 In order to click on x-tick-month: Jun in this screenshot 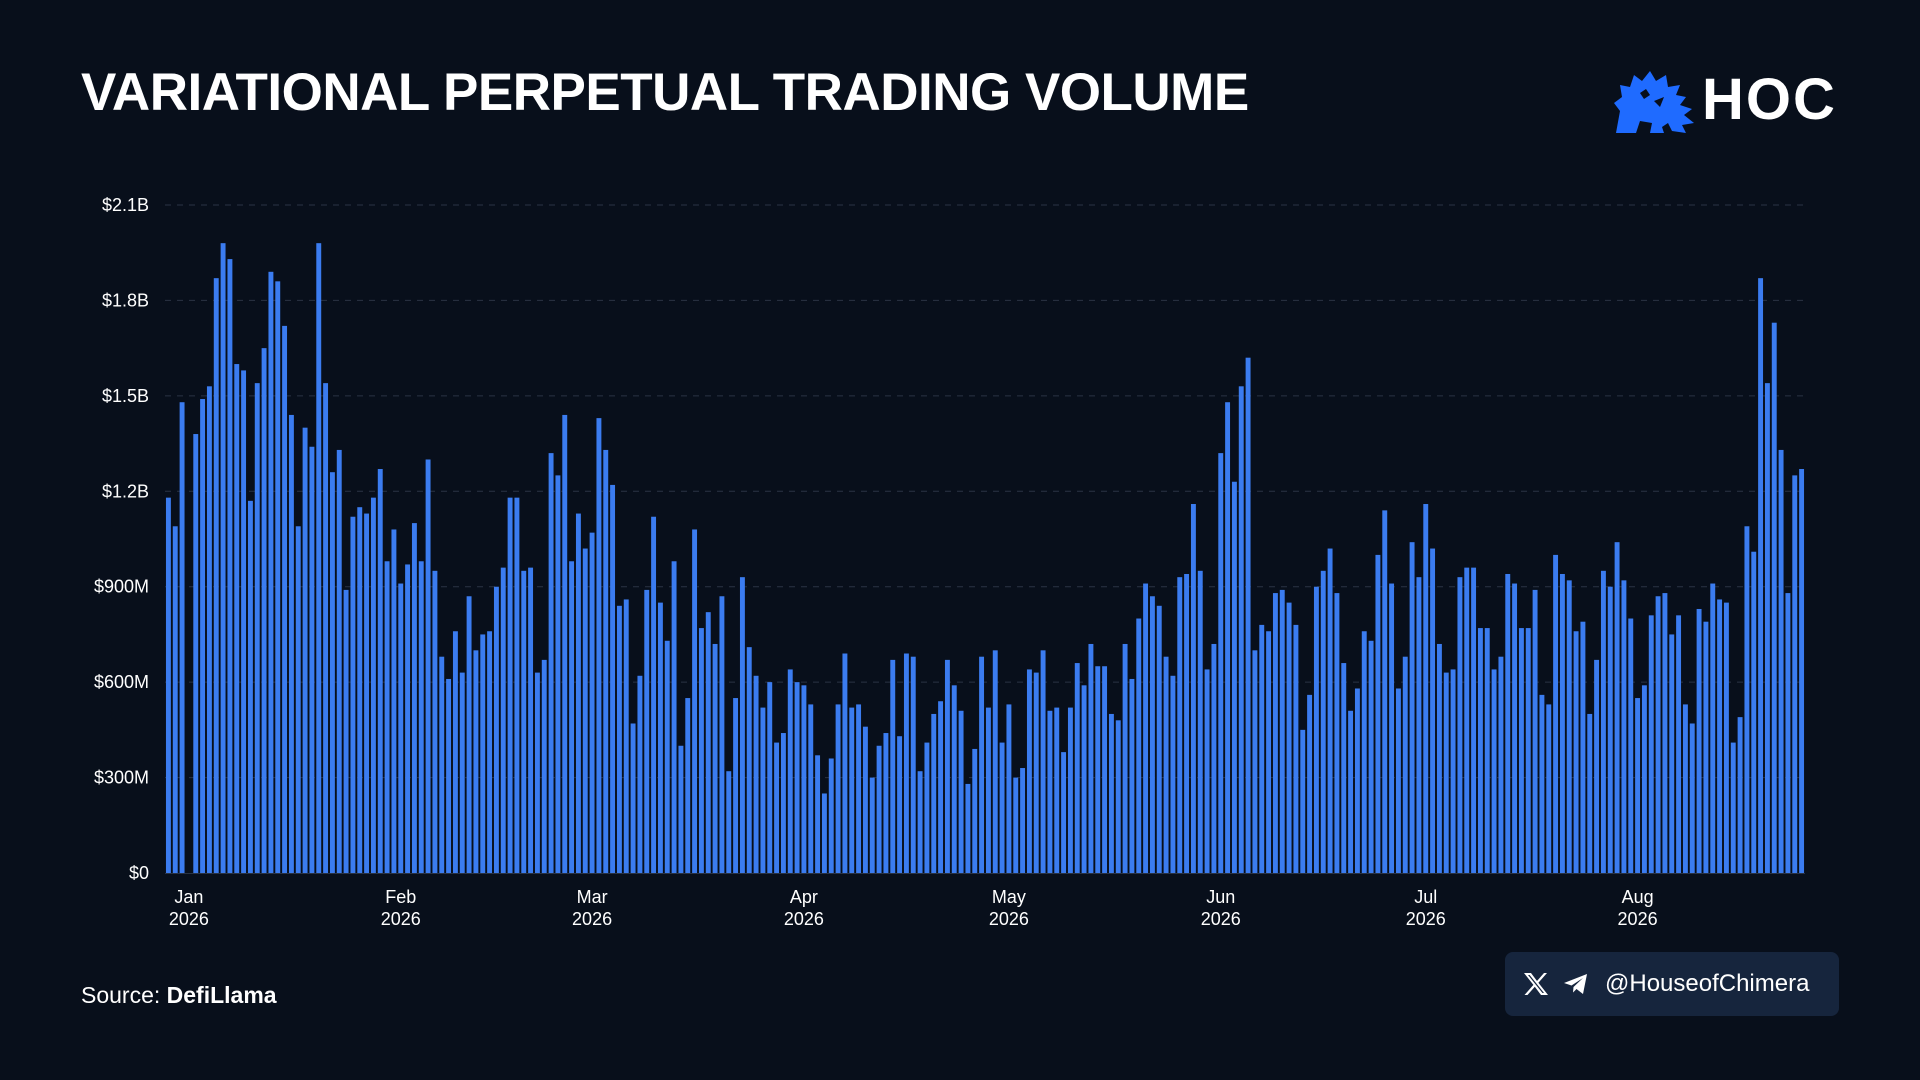, I will do `click(1220, 897)`.